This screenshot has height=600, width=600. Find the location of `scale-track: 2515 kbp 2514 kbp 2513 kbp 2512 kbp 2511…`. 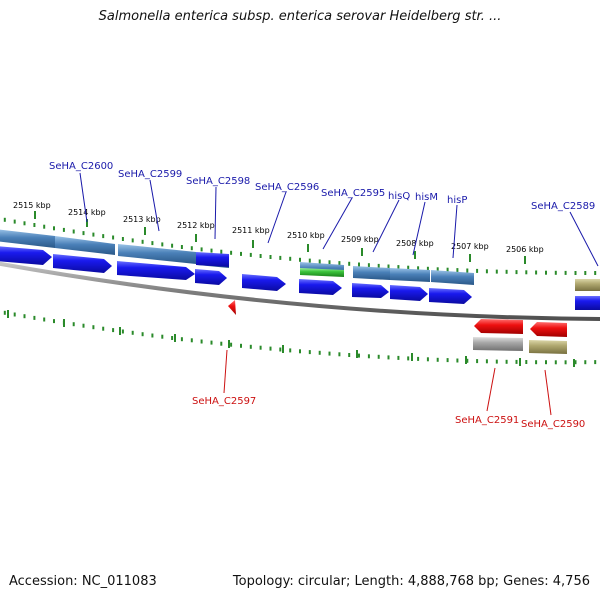

scale-track: 2515 kbp 2514 kbp 2513 kbp 2512 kbp 2511… is located at coordinates (278, 232).